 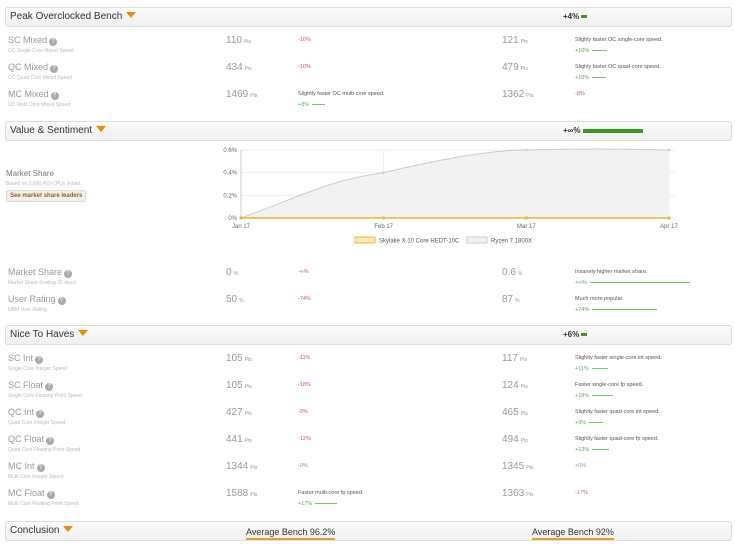 What do you see at coordinates (26, 385) in the screenshot?
I see `metric-label: SC Float` at bounding box center [26, 385].